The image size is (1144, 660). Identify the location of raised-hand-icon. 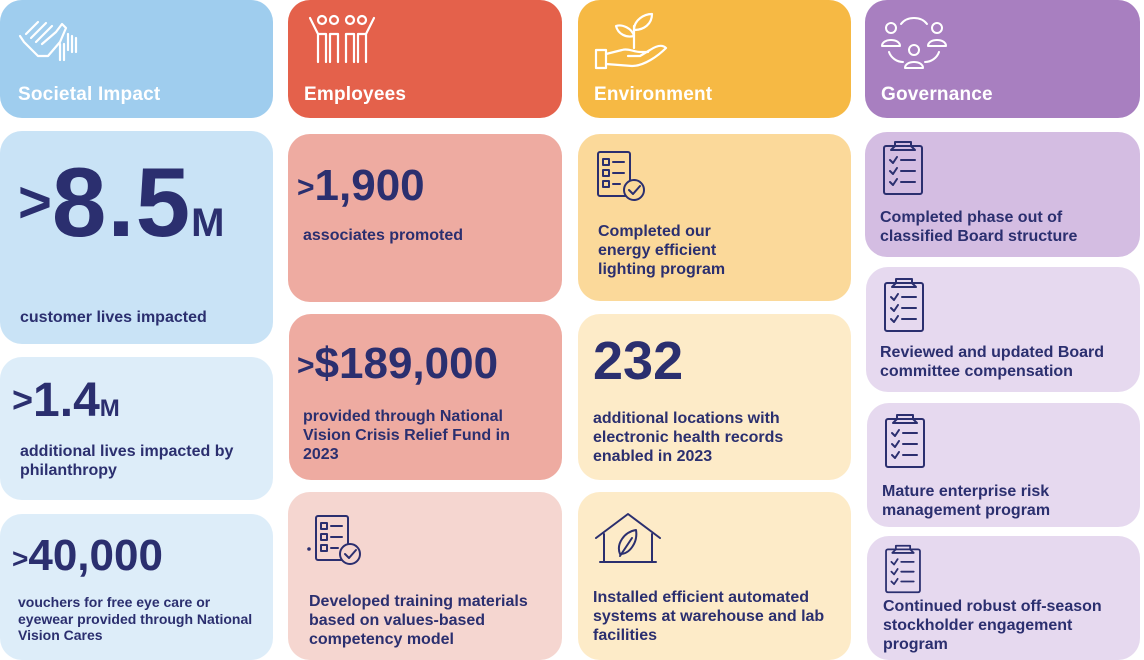
(50, 39).